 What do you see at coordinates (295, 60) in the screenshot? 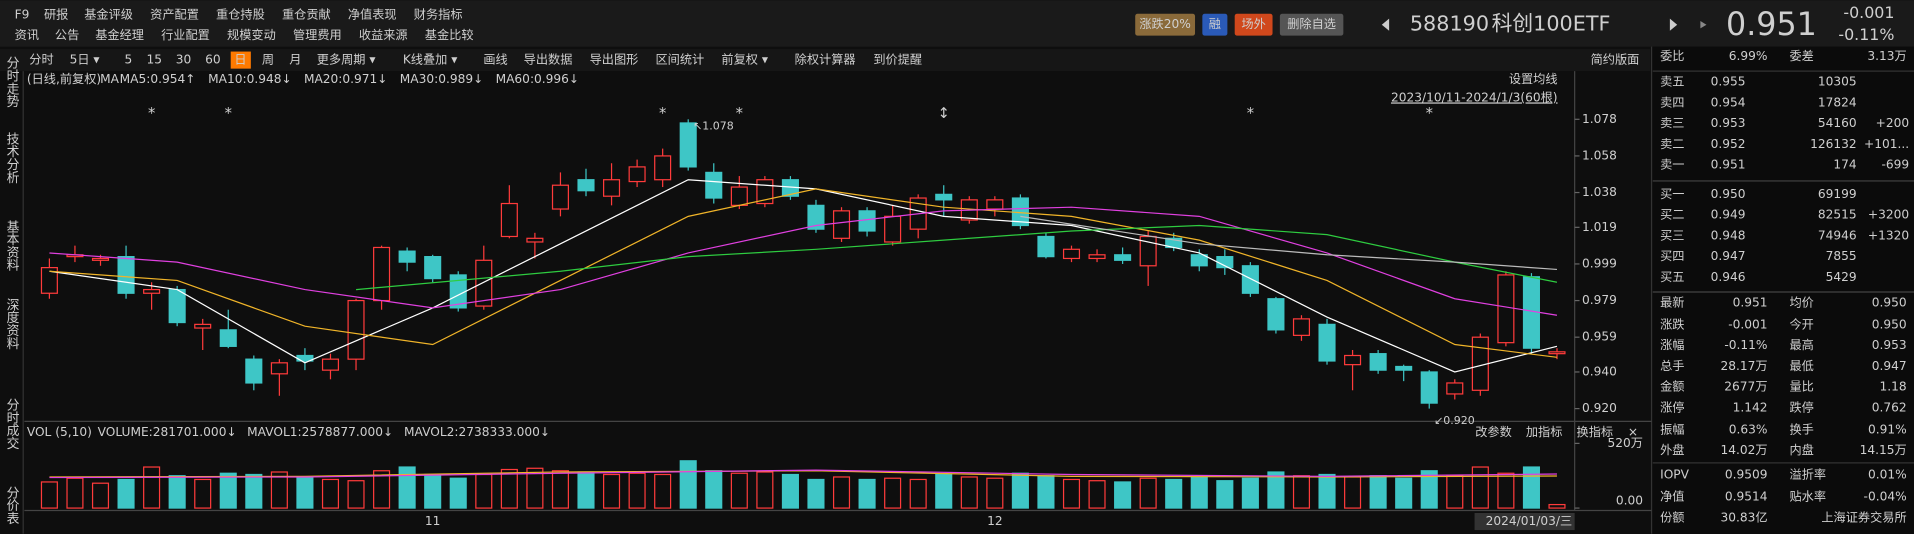
I see `toolbar-item: 月` at bounding box center [295, 60].